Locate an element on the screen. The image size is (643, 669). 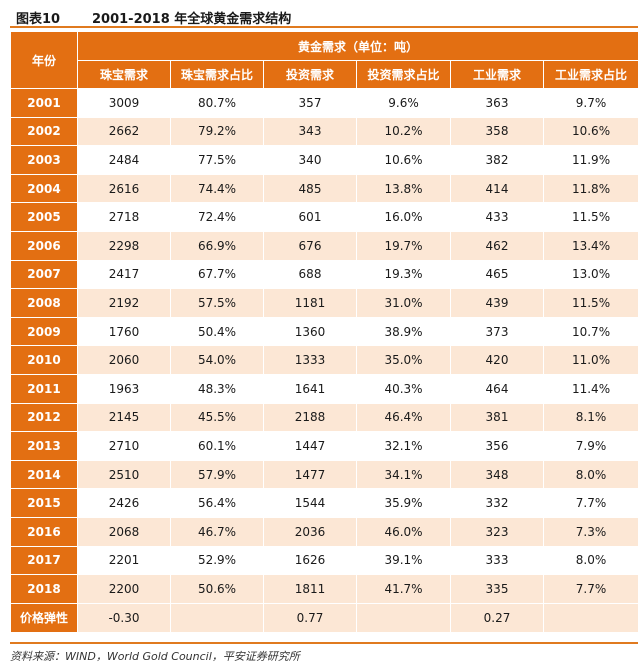
data-cell: 56.4% is located at coordinates (217, 503).